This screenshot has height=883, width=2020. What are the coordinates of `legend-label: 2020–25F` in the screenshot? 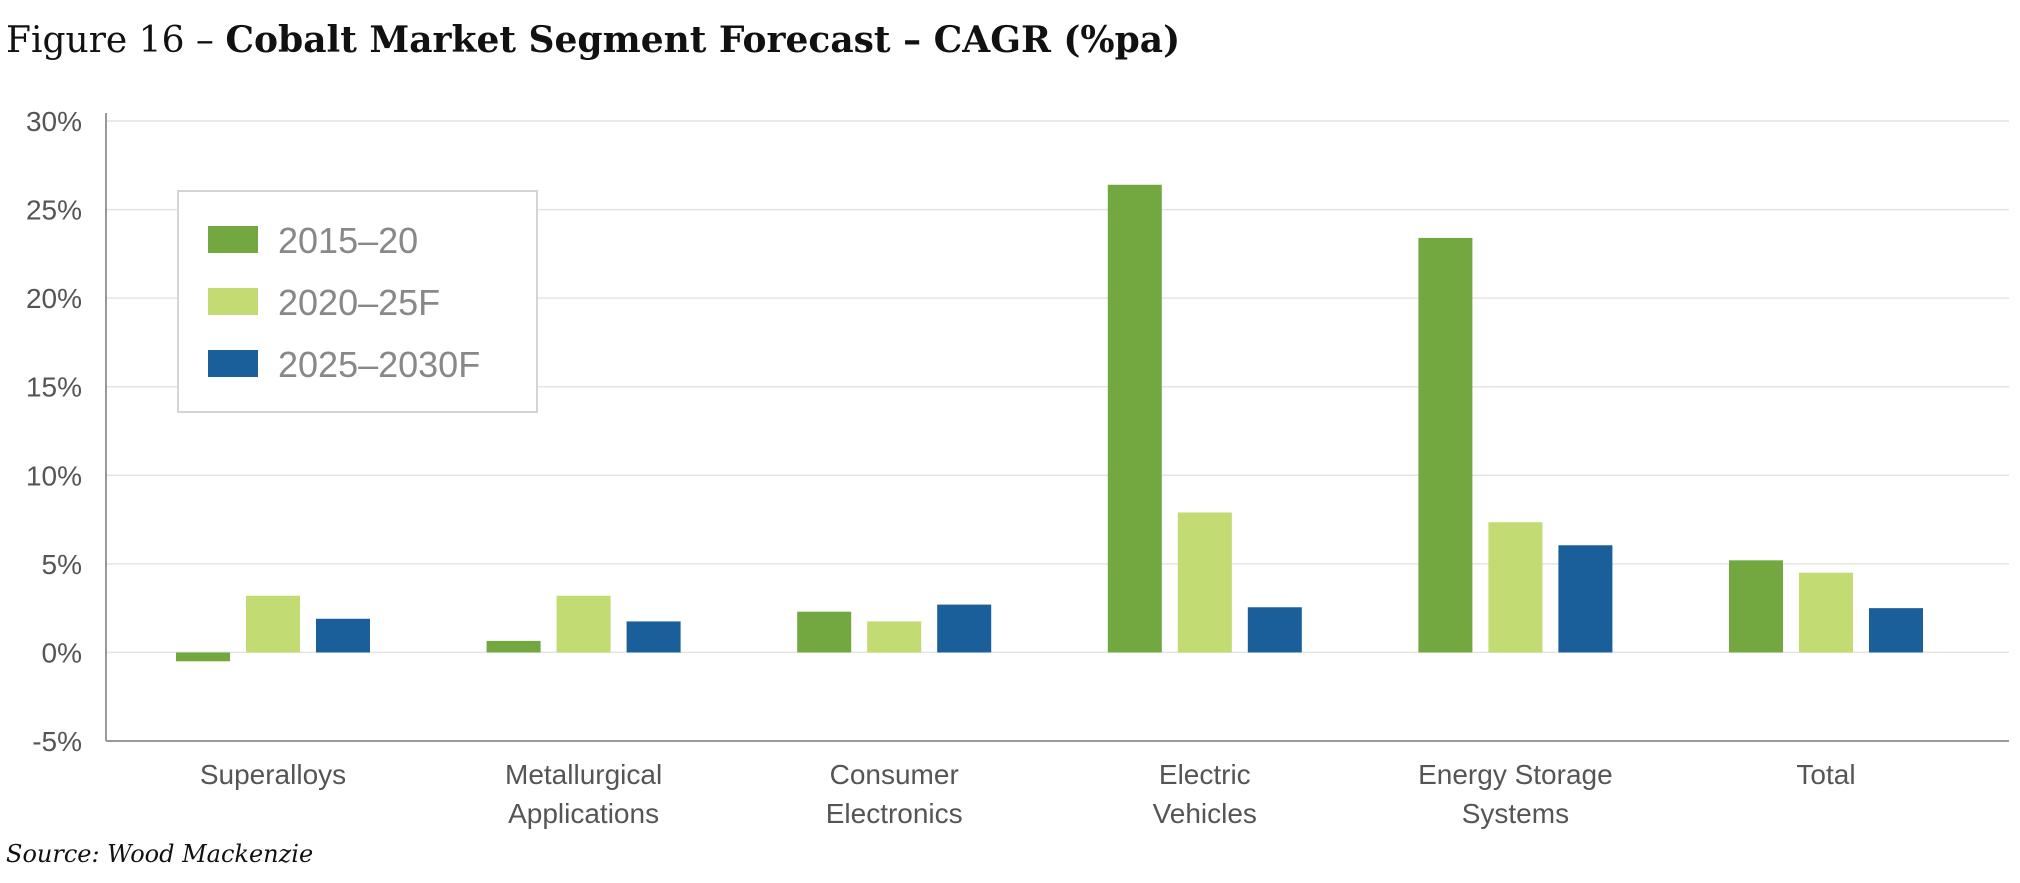 It's located at (359, 302).